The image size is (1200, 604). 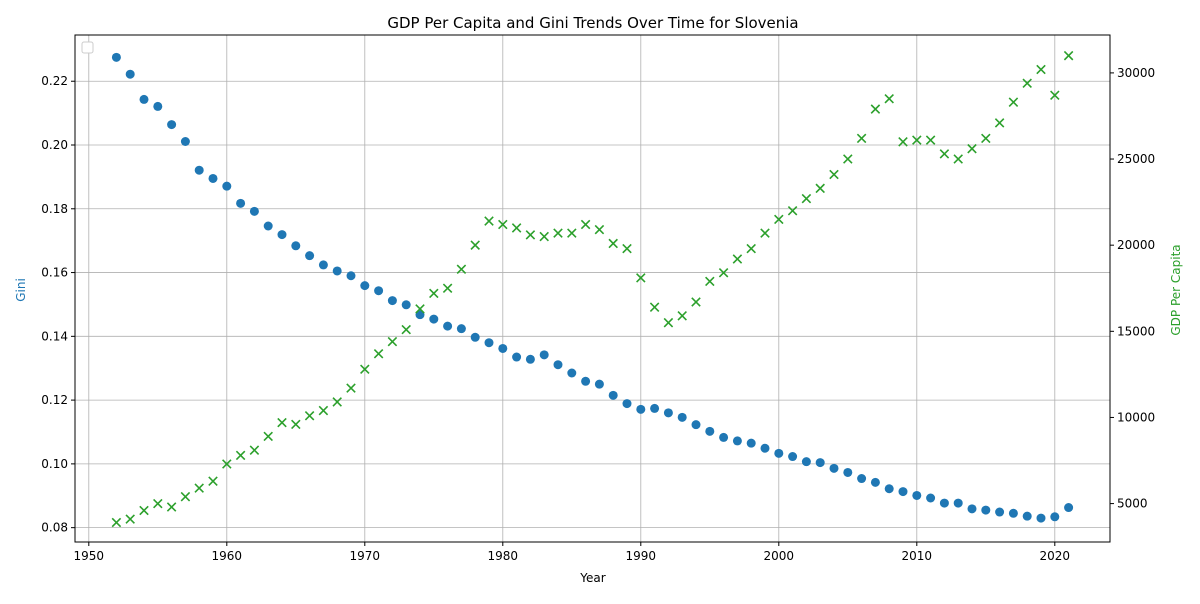 What do you see at coordinates (1136, 159) in the screenshot?
I see `right-tick-label: 25000` at bounding box center [1136, 159].